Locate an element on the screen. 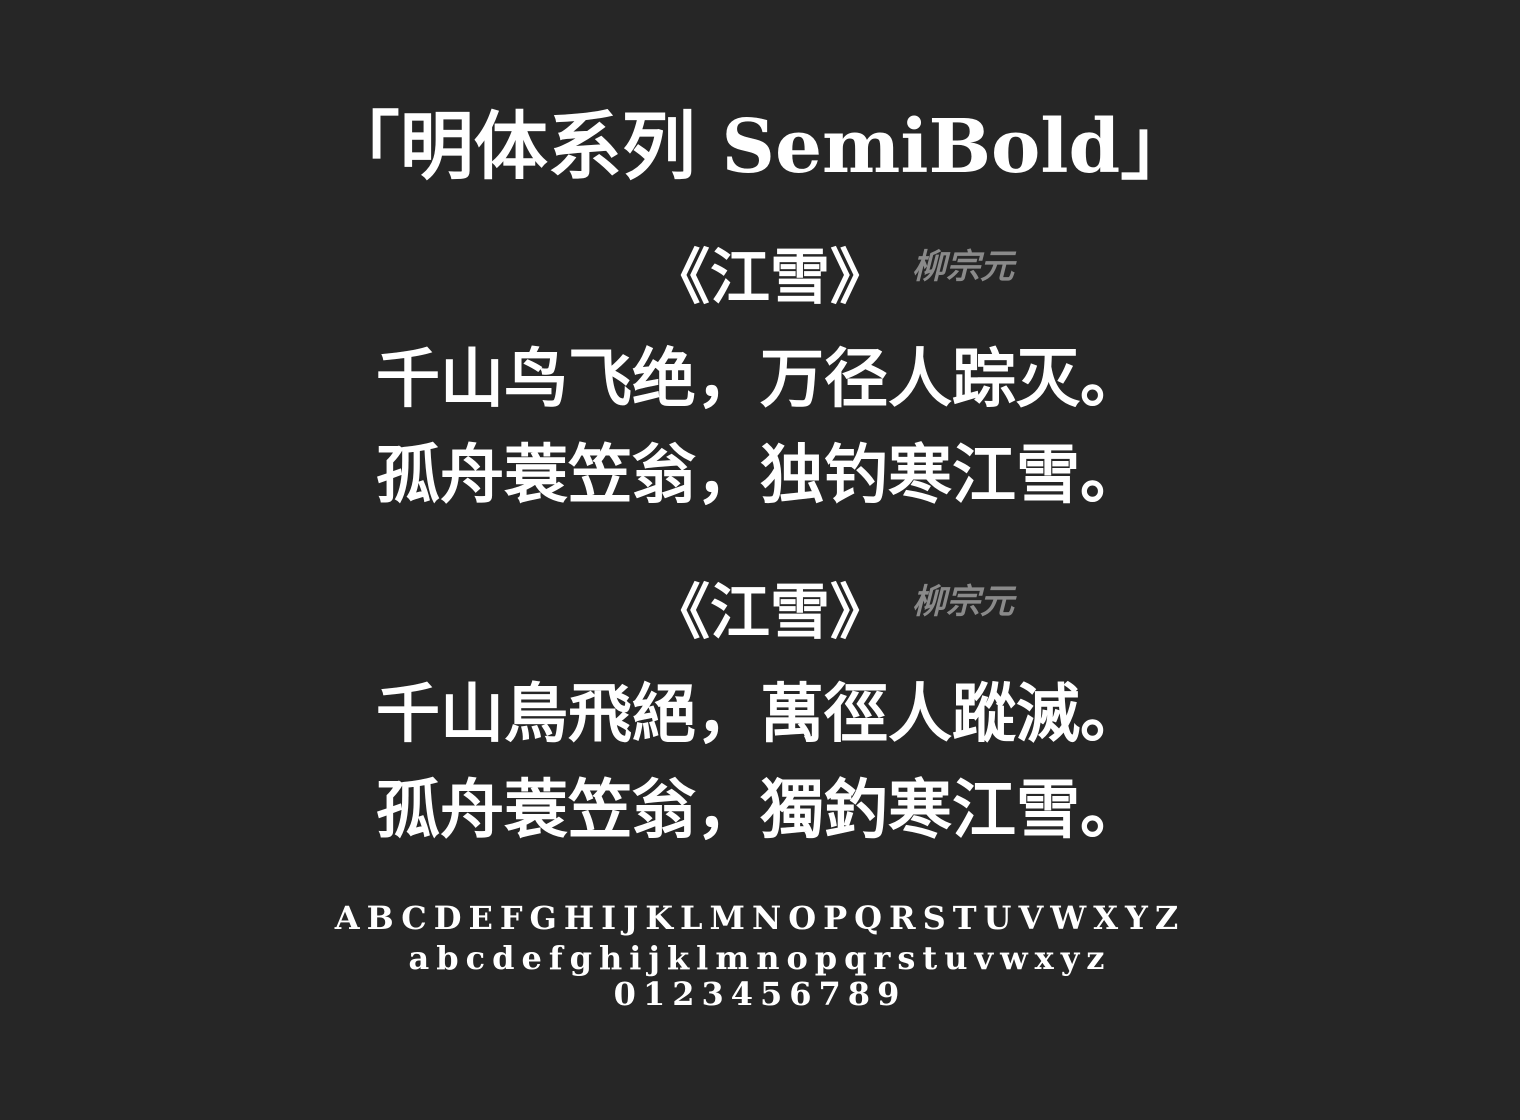 The width and height of the screenshot is (1520, 1120). digits-specimen: 0123456789 is located at coordinates (760, 994).